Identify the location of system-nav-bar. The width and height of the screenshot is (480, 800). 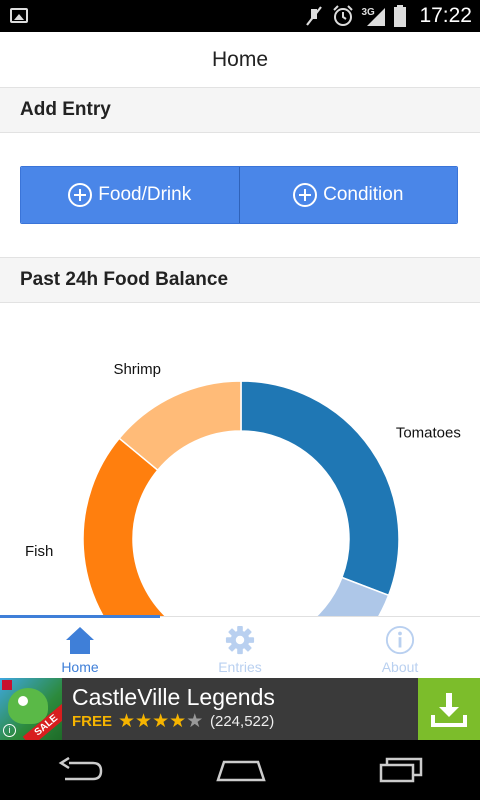
(240, 770).